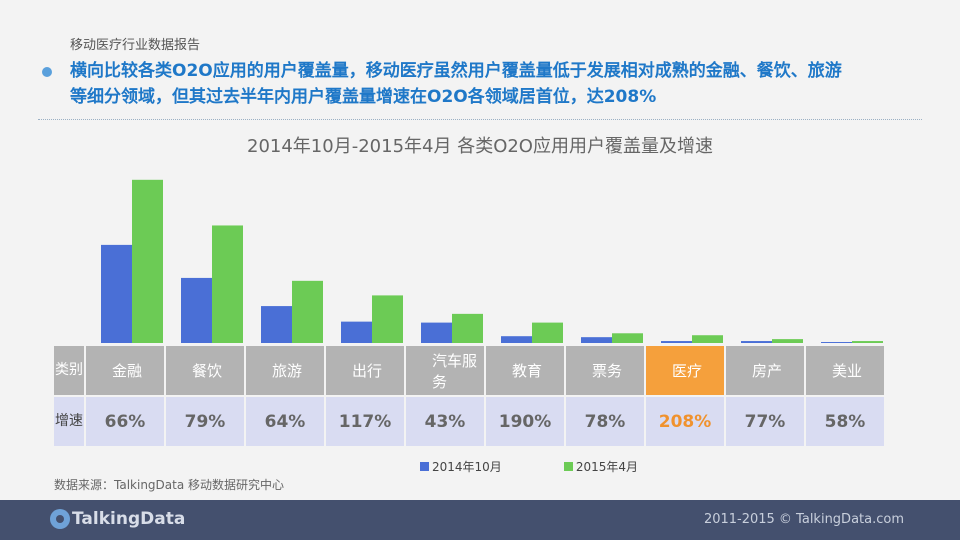  Describe the element at coordinates (205, 421) in the screenshot. I see `growth-rate-cell: 79%` at that location.